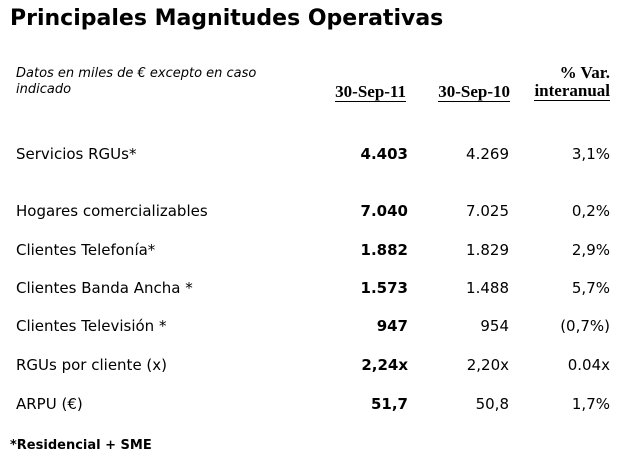  I want to click on value-2011: 947, so click(392, 326).